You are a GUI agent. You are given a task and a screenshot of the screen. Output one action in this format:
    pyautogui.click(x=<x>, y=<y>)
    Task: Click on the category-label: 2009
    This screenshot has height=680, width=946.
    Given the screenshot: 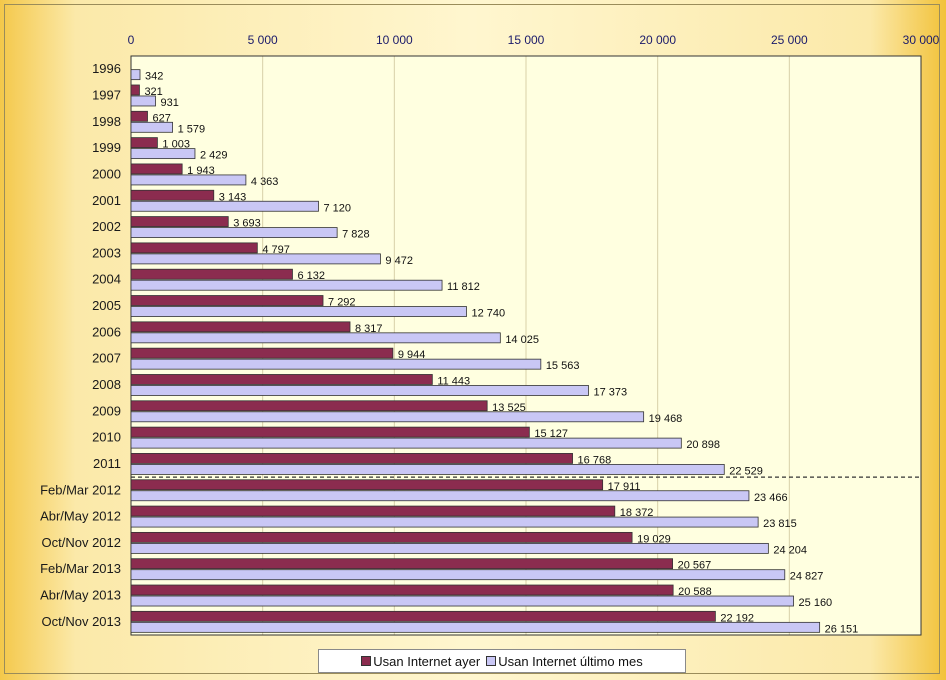 What is the action you would take?
    pyautogui.click(x=106, y=410)
    